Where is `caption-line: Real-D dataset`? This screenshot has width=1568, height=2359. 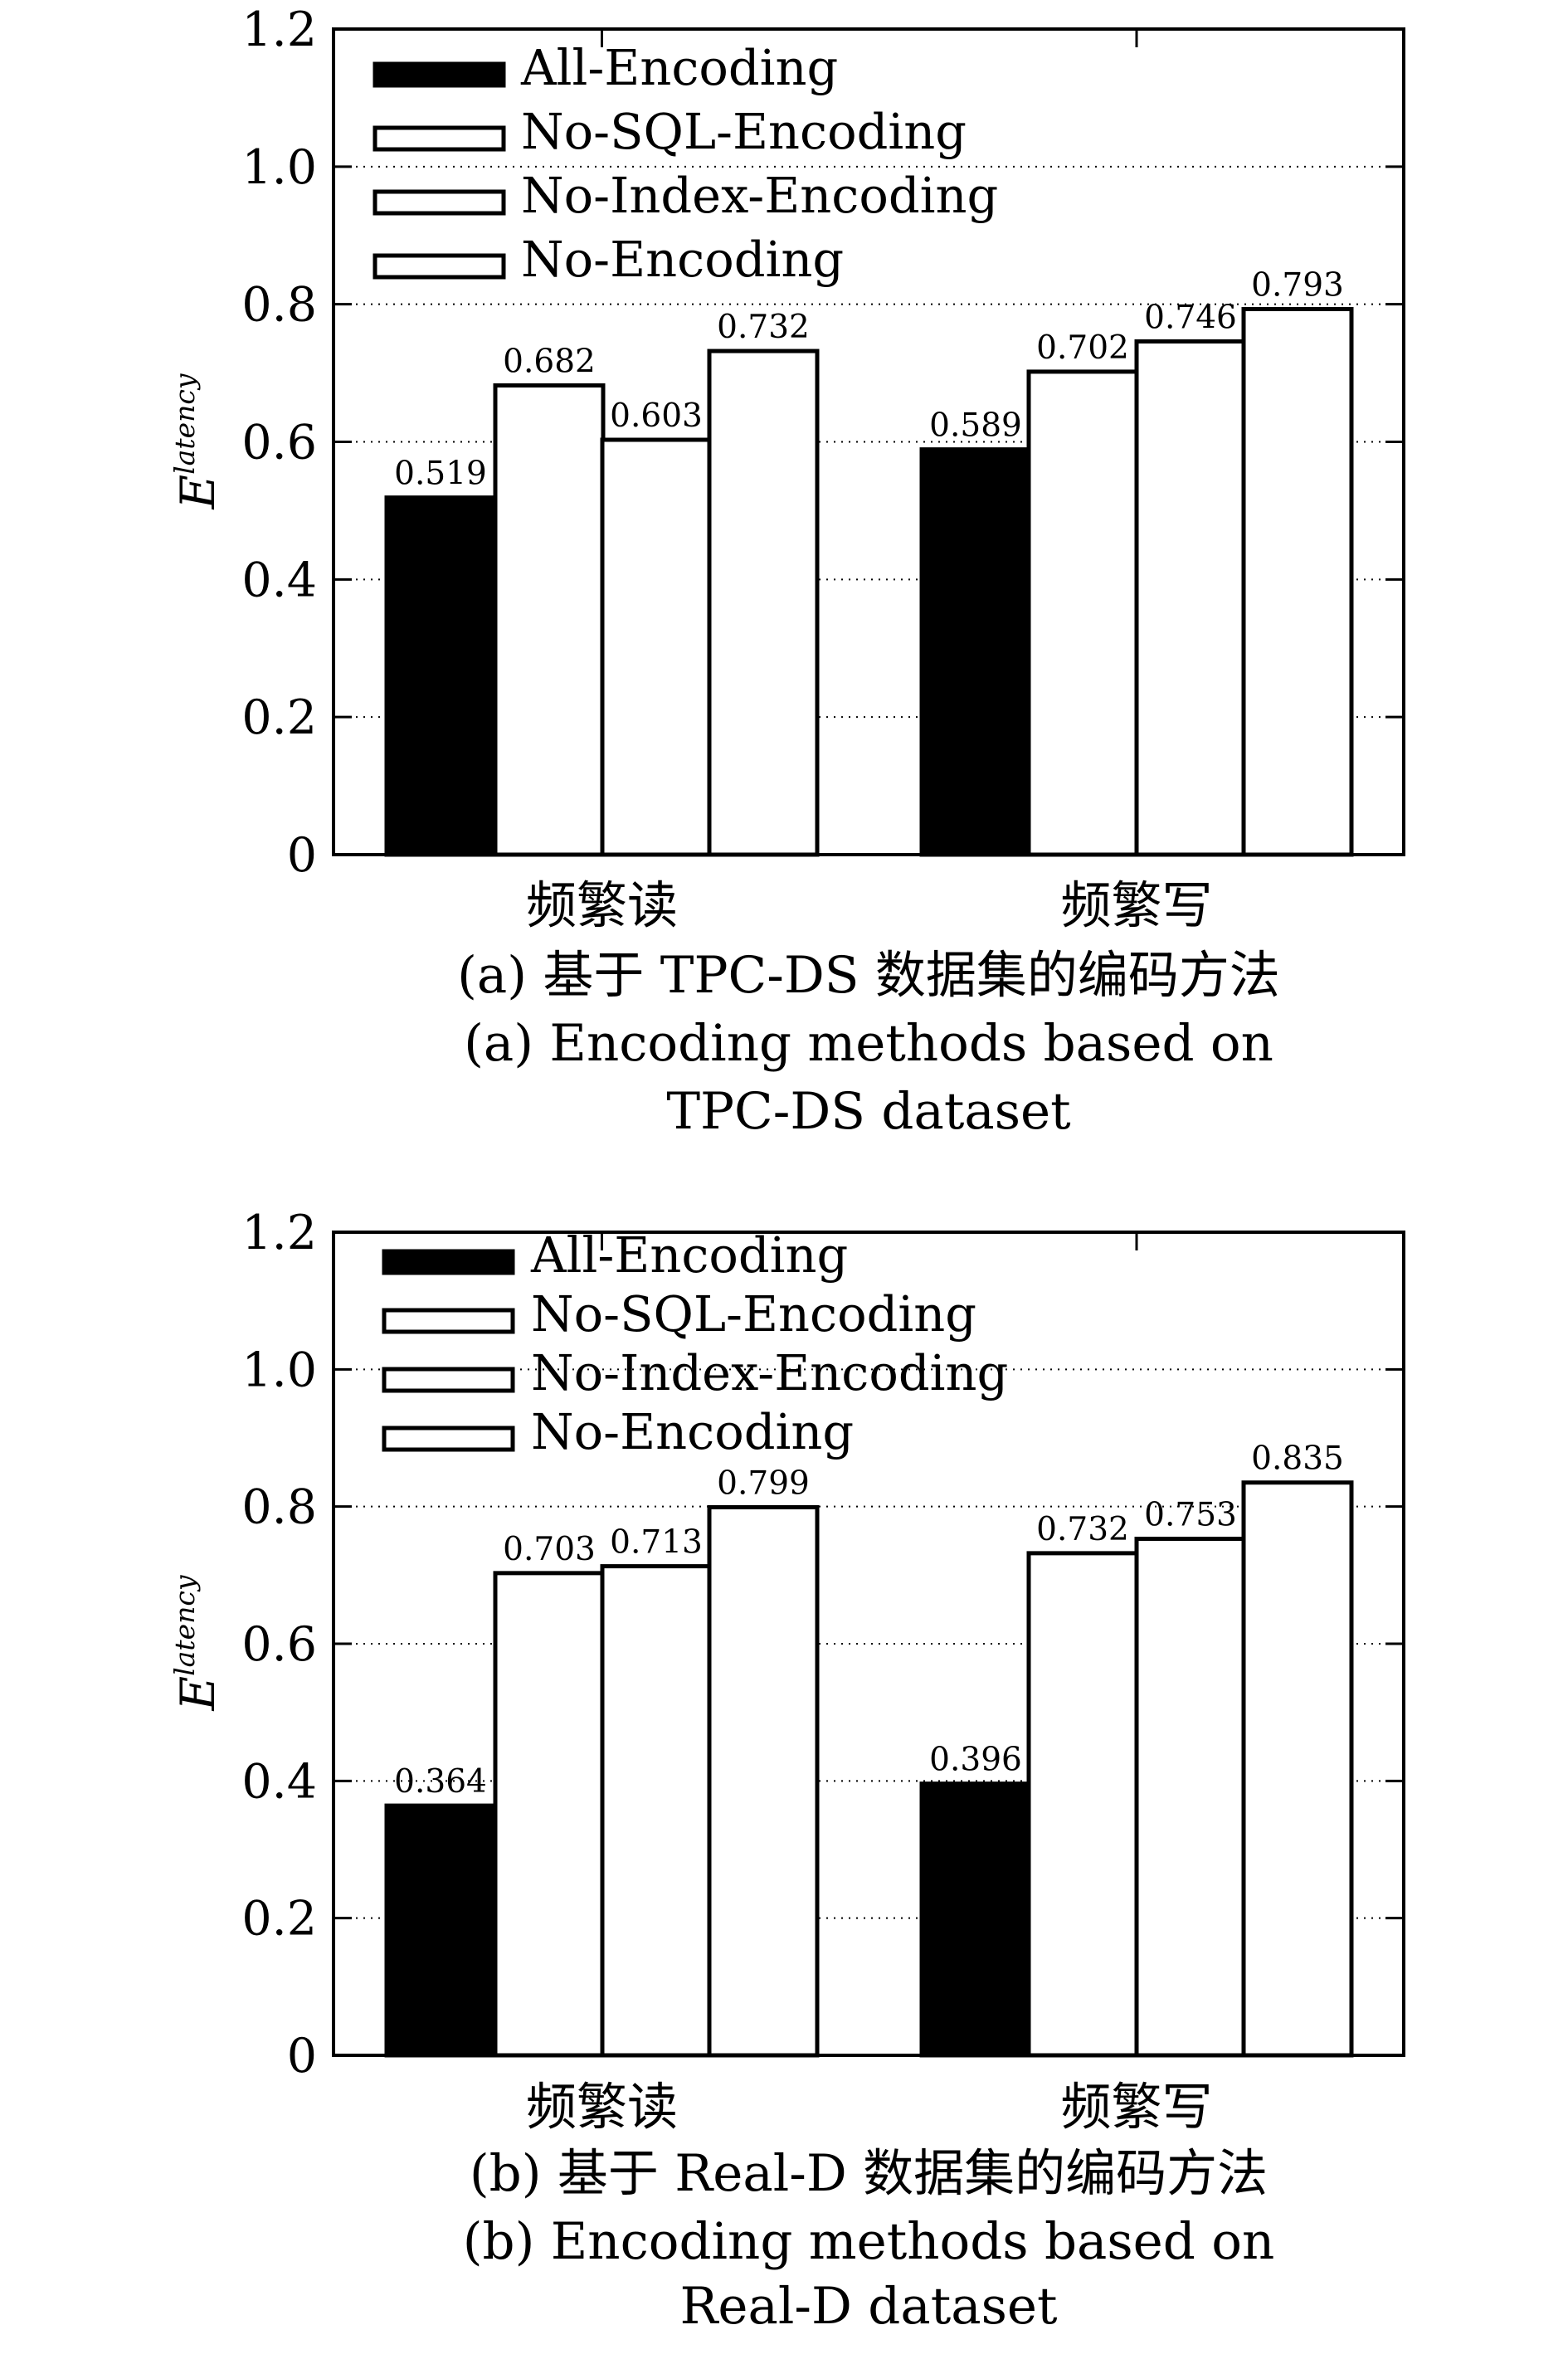
caption-line: Real-D dataset is located at coordinates (868, 2307).